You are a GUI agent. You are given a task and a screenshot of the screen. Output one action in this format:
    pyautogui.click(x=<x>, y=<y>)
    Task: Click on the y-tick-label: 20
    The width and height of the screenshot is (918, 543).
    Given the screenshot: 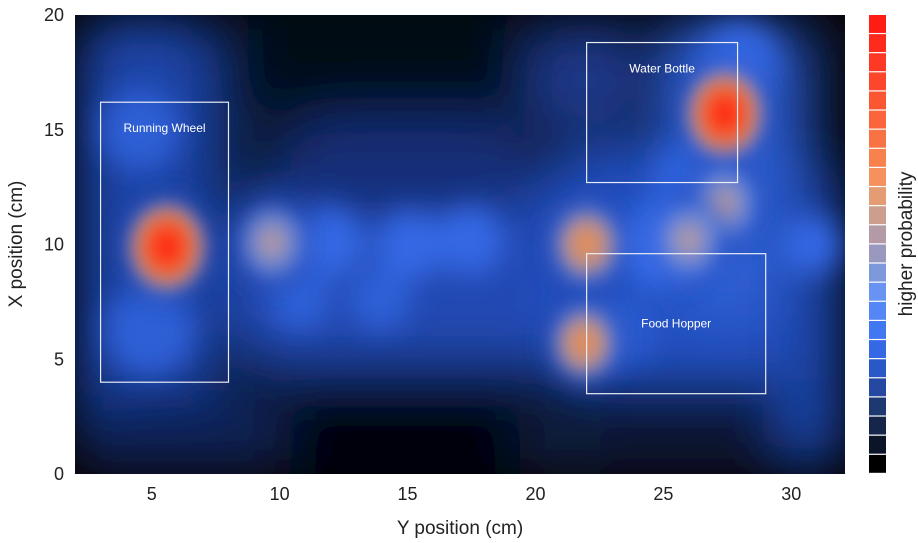 What is the action you would take?
    pyautogui.click(x=54, y=15)
    